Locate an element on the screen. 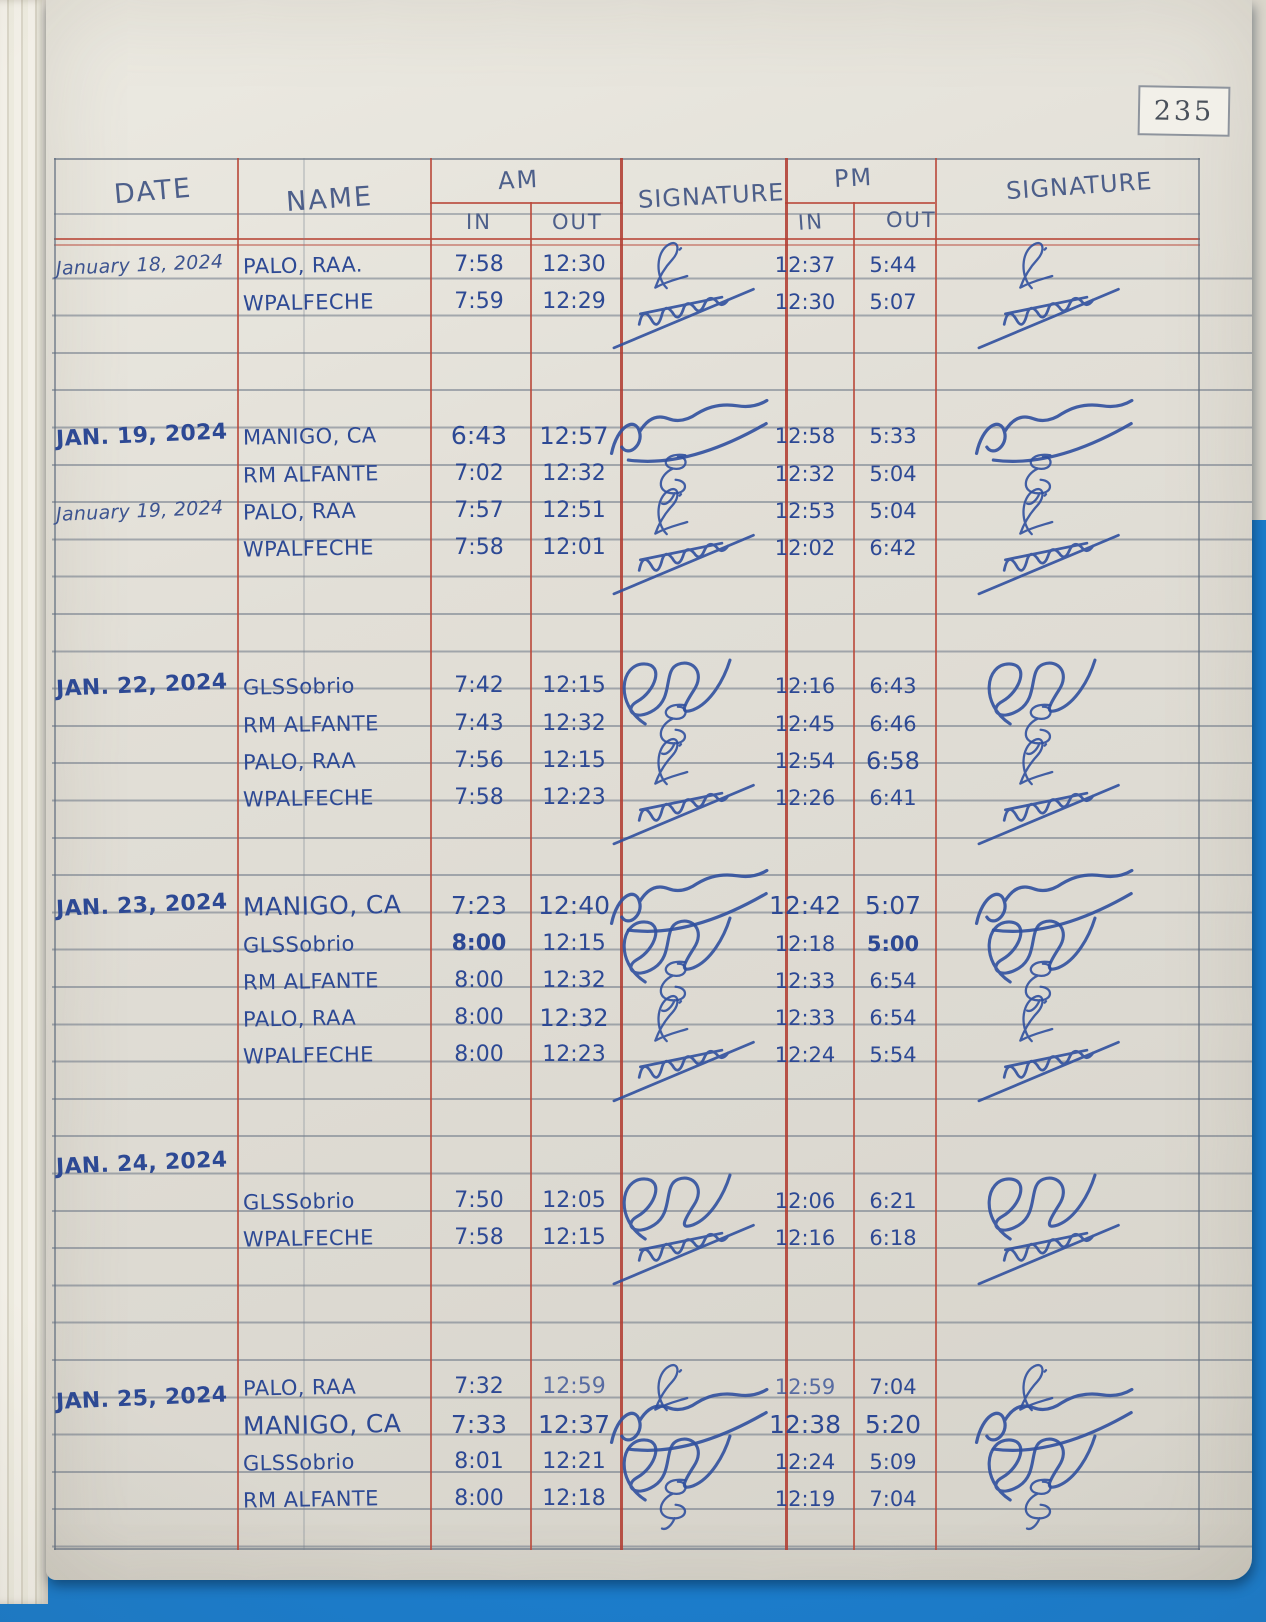 Image resolution: width=1266 pixels, height=1622 pixels. pm-out-cell: 6:46 is located at coordinates (893, 723).